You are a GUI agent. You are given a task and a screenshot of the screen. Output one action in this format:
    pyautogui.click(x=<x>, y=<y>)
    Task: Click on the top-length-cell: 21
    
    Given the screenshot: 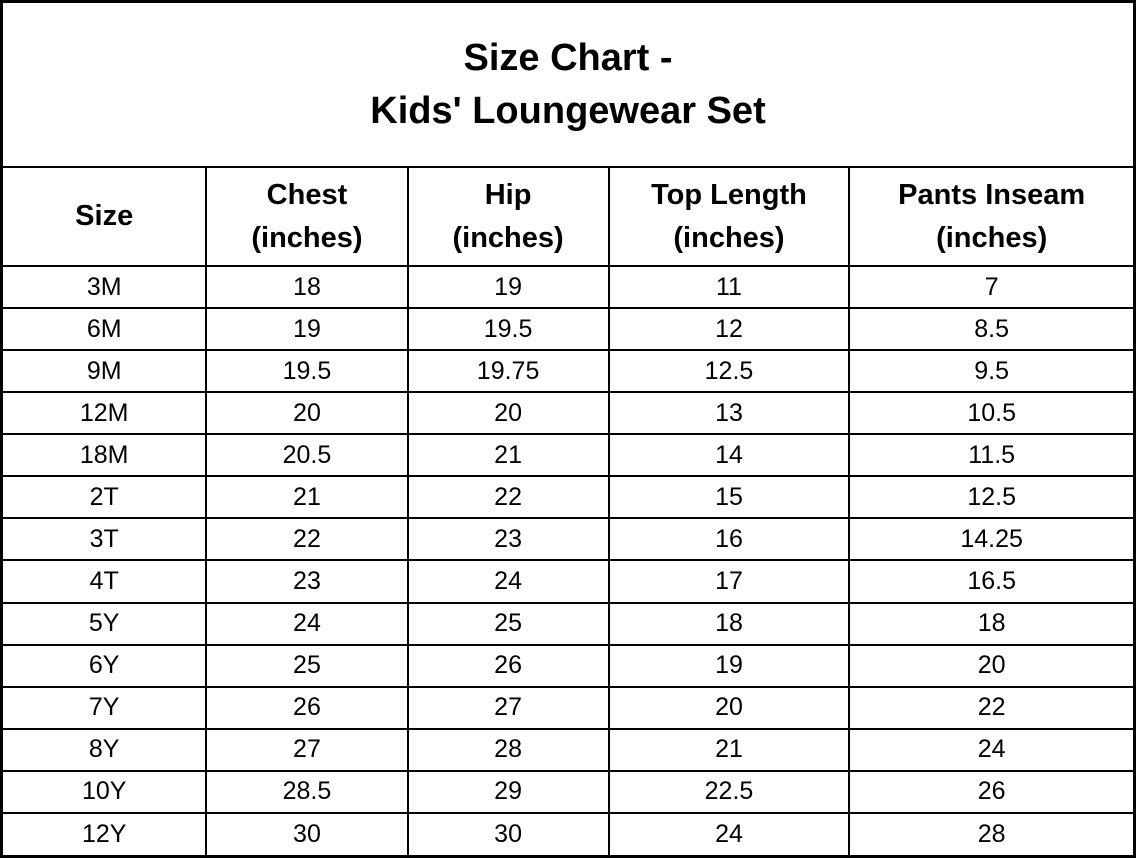 What is the action you would take?
    pyautogui.click(x=729, y=749)
    